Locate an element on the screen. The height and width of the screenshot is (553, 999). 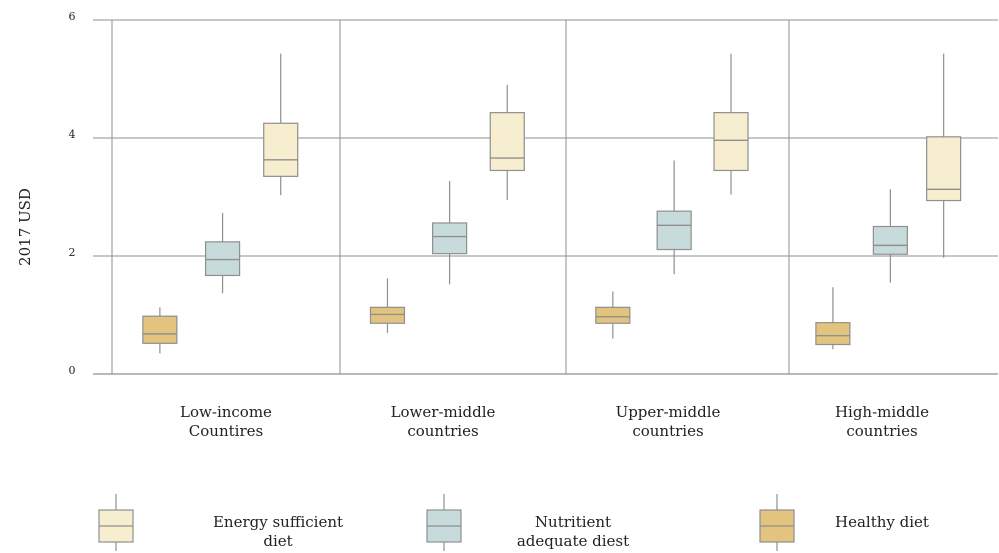
legend-label: Healthy diet is located at coordinates (882, 522).